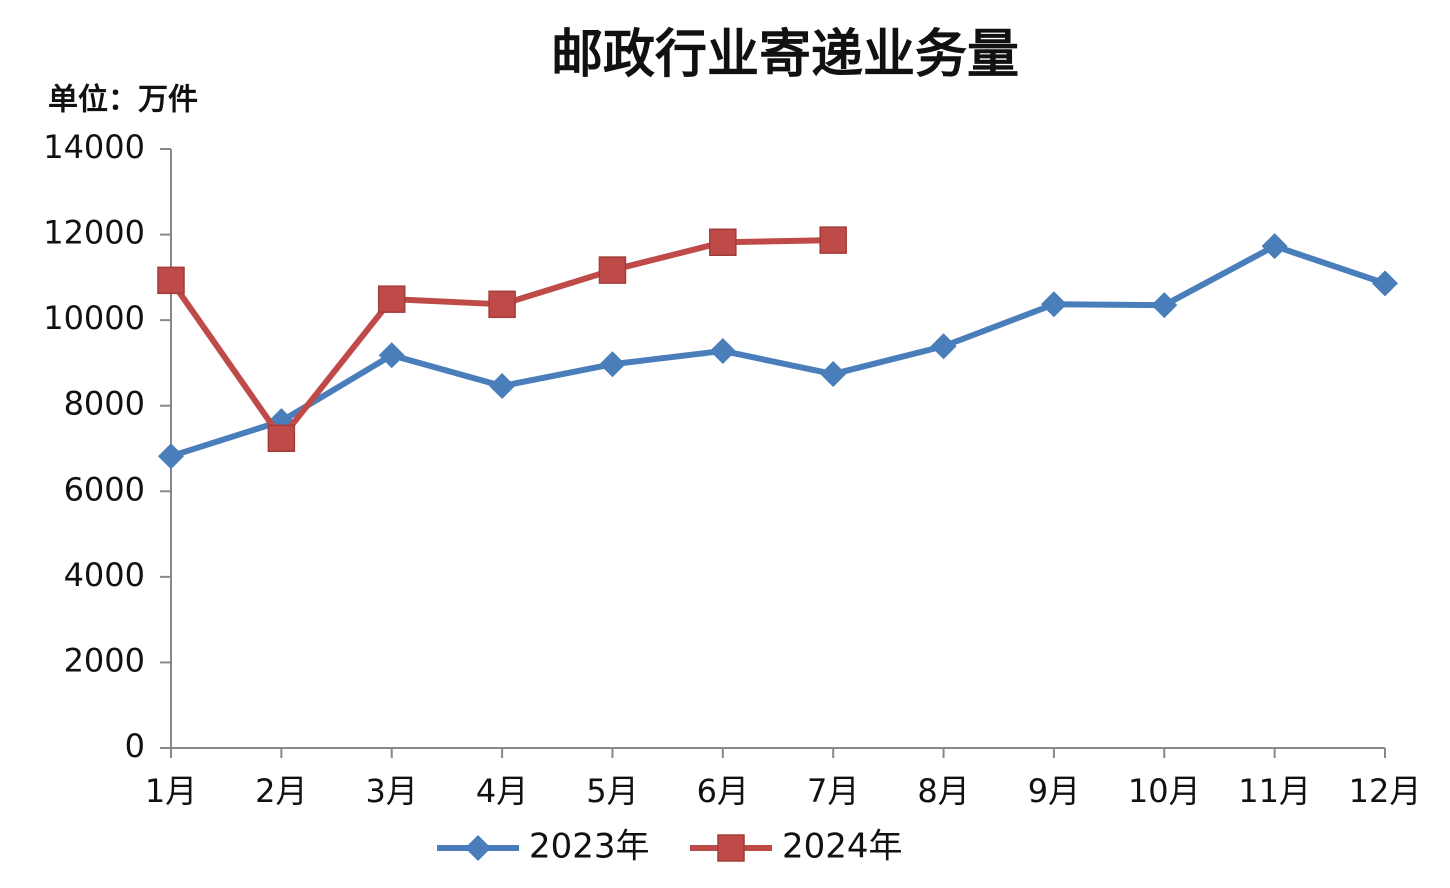 This screenshot has width=1450, height=888. What do you see at coordinates (833, 791) in the screenshot?
I see `x-tick-label: 7月` at bounding box center [833, 791].